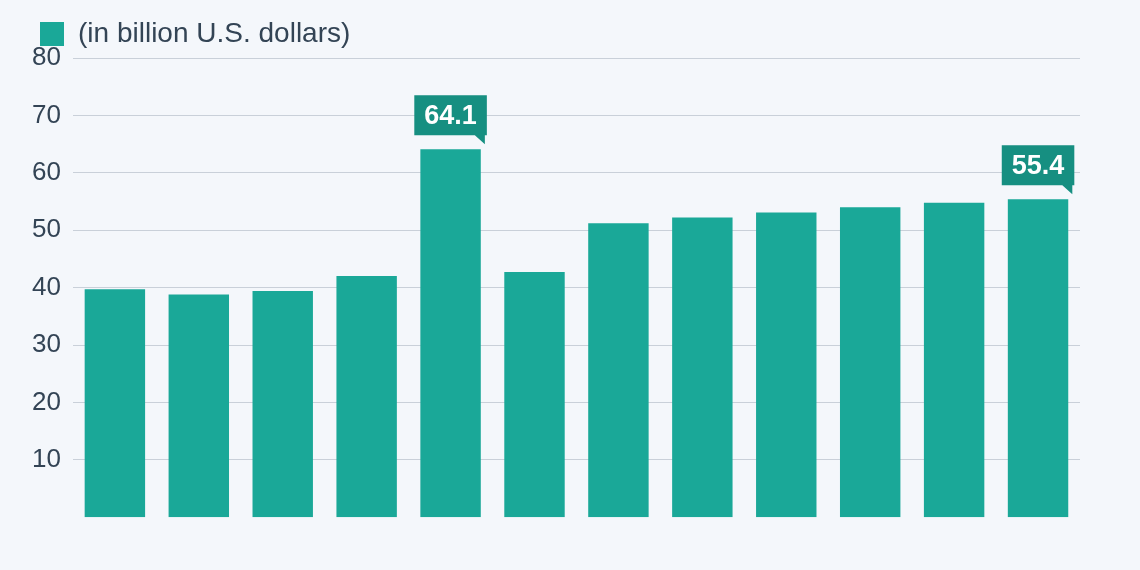  I want to click on y-tick-label: 50, so click(46, 228).